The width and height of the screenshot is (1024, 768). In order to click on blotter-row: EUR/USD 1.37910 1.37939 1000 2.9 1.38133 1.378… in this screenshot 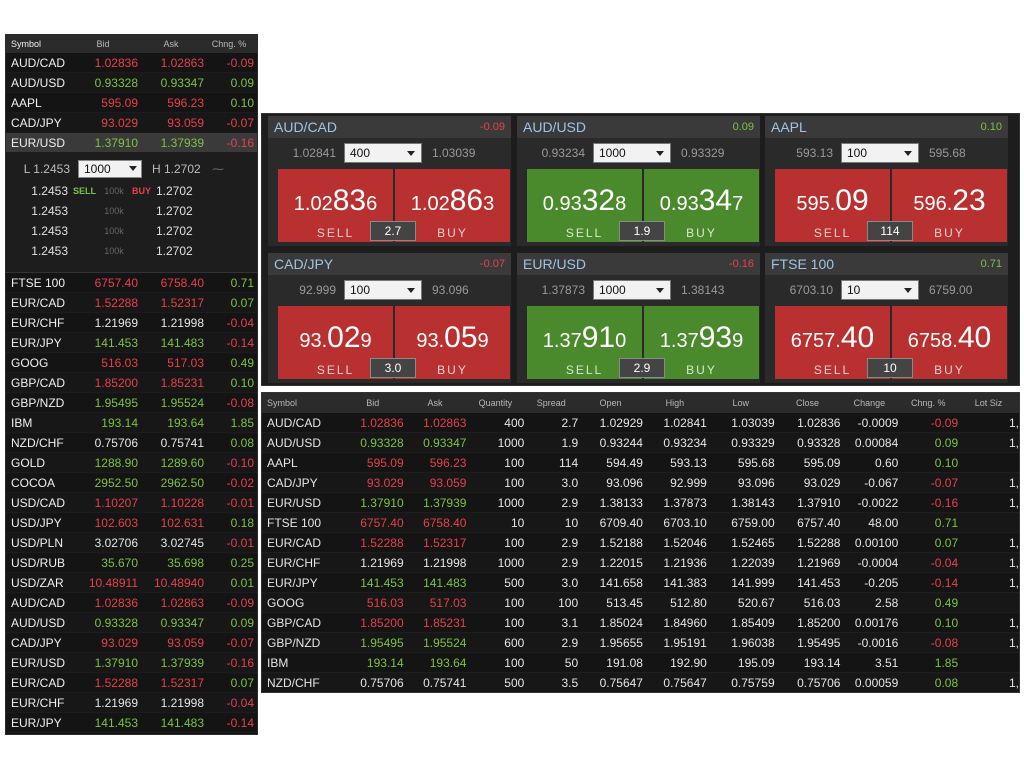, I will do `click(640, 503)`.